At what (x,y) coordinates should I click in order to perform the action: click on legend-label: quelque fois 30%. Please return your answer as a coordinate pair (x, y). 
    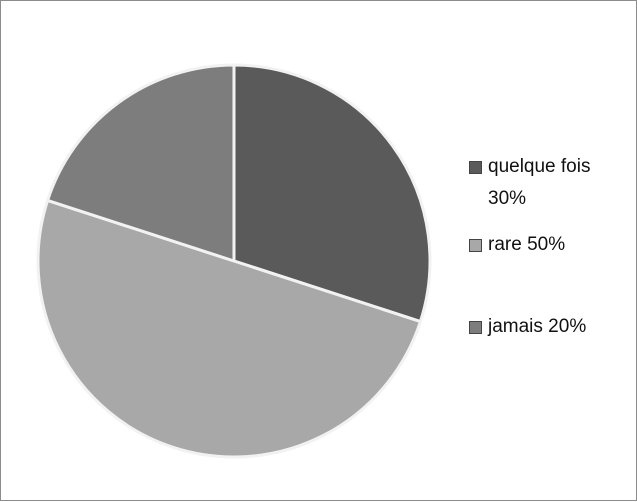
    Looking at the image, I should click on (539, 182).